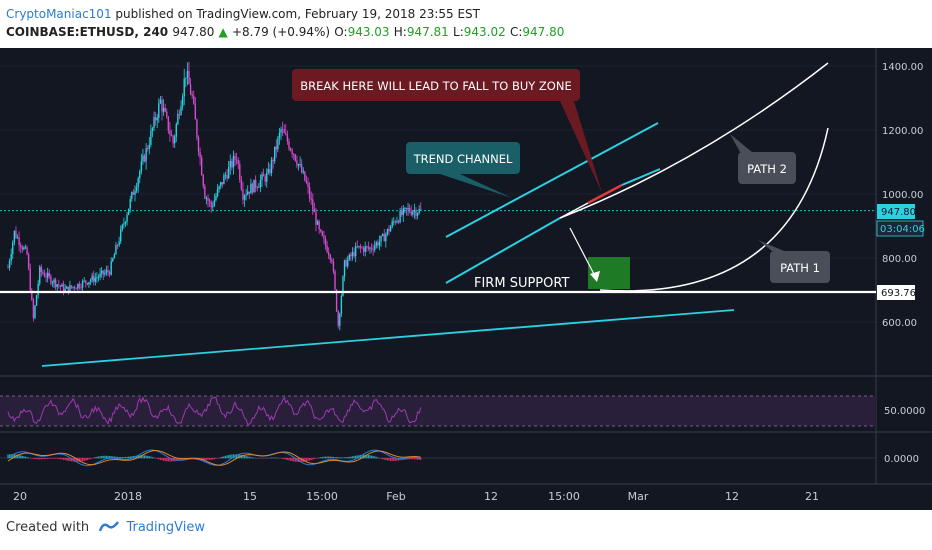  I want to click on path-1-curve, so click(714, 209).